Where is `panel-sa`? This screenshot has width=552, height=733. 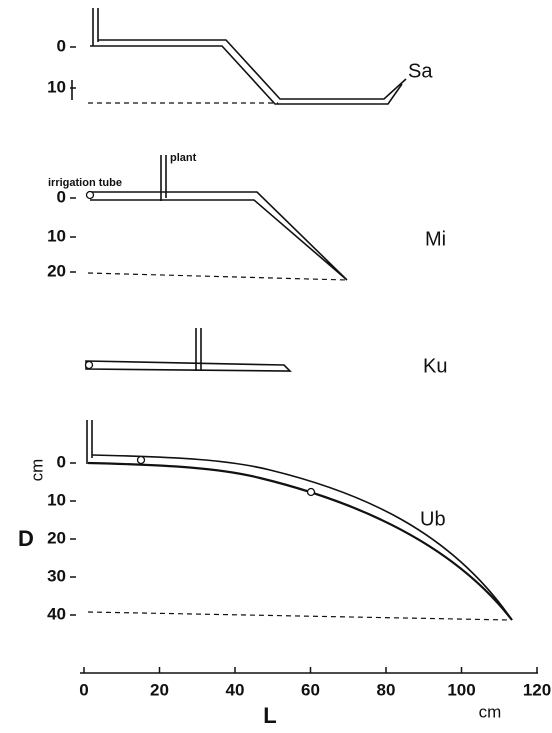 panel-sa is located at coordinates (239, 56).